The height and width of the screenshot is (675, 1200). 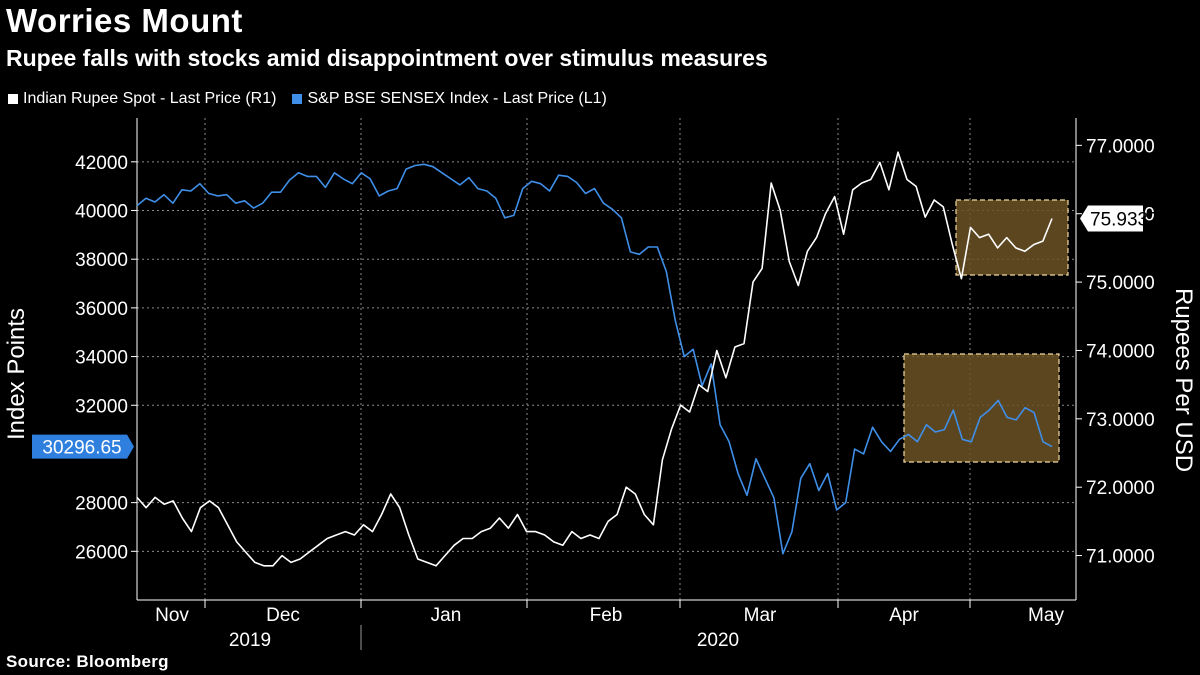 What do you see at coordinates (1120, 557) in the screenshot?
I see `ytick-right-label: 71.0000` at bounding box center [1120, 557].